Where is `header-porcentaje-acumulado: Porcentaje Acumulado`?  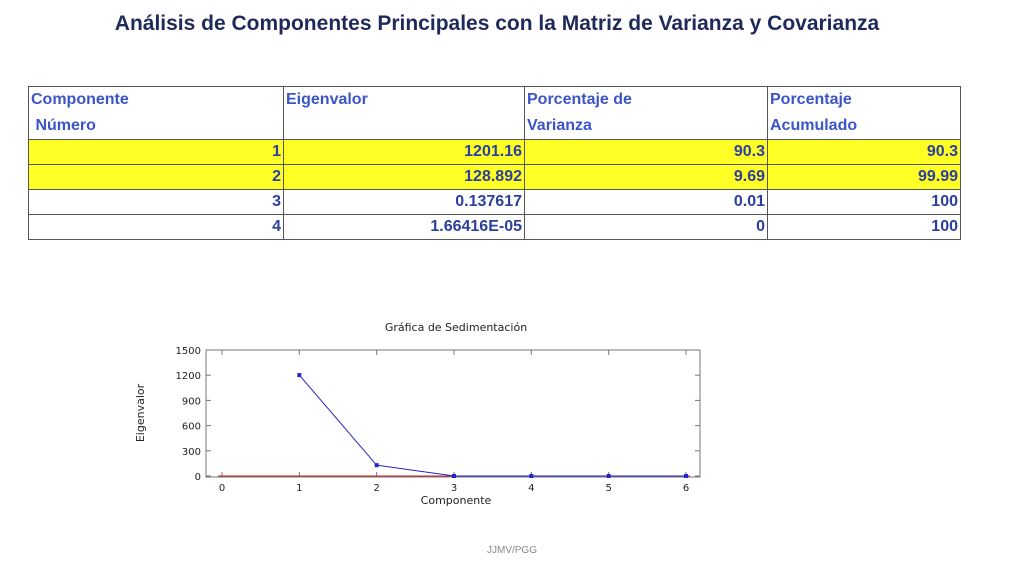
header-porcentaje-acumulado: Porcentaje Acumulado is located at coordinates (864, 113).